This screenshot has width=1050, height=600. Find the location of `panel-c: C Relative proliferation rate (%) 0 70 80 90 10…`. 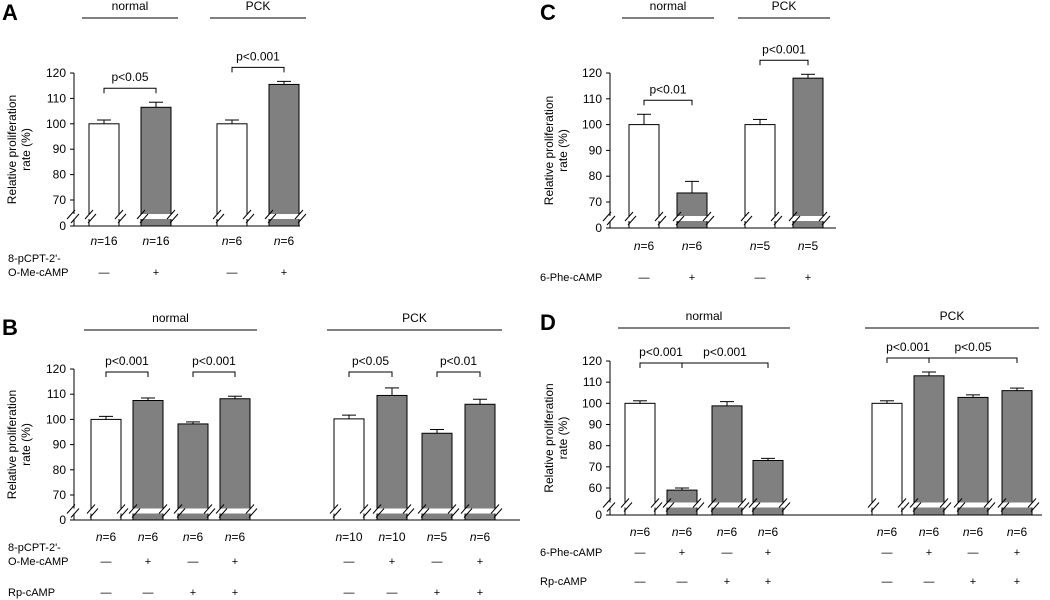

panel-c: C Relative proliferation rate (%) 0 70 80 90 10… is located at coordinates (688, 142).